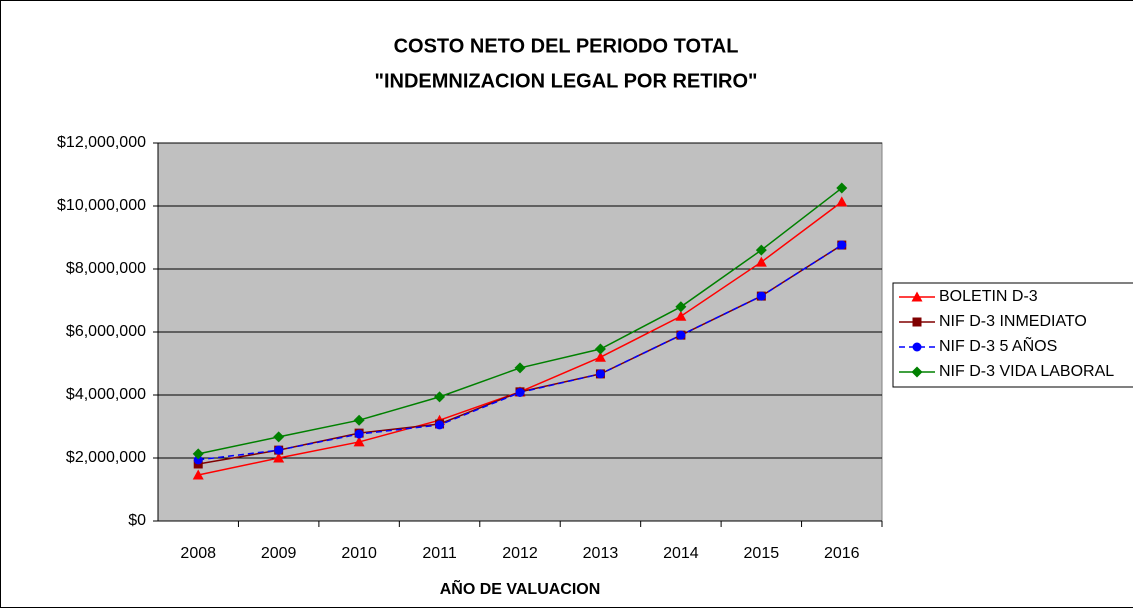 The height and width of the screenshot is (609, 1133). I want to click on y-tick-label: $10,000,000, so click(101, 205).